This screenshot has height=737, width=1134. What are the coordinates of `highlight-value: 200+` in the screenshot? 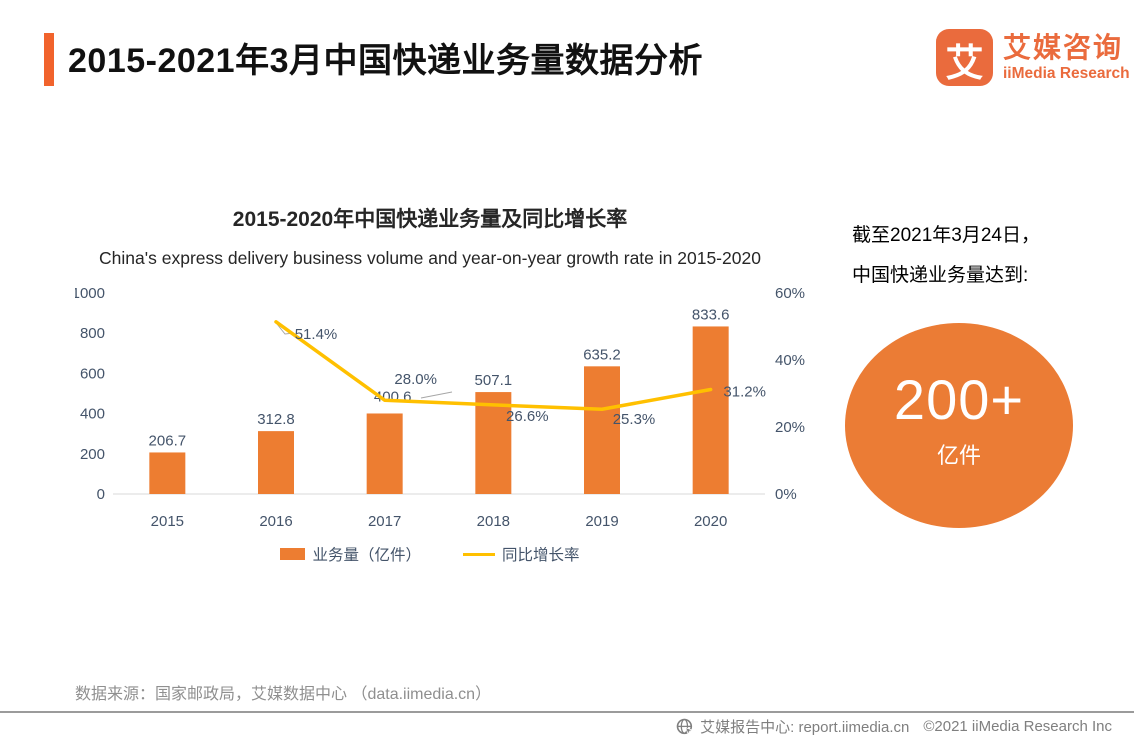 It's located at (959, 399).